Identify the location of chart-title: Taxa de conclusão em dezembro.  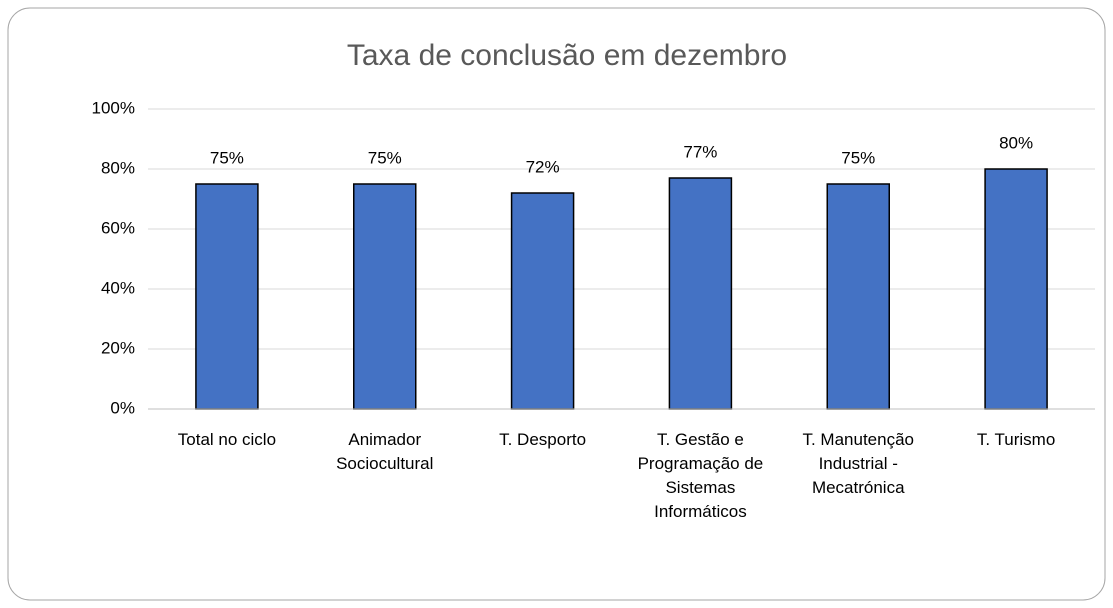
(567, 55).